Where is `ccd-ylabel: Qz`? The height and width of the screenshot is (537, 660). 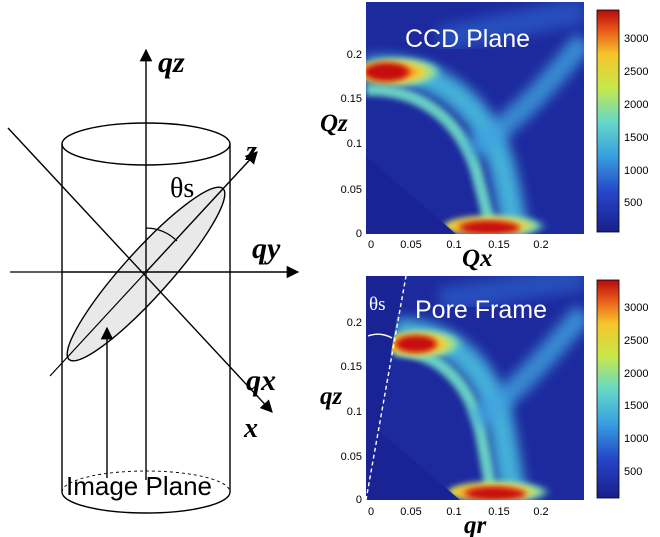
ccd-ylabel: Qz is located at coordinates (334, 123).